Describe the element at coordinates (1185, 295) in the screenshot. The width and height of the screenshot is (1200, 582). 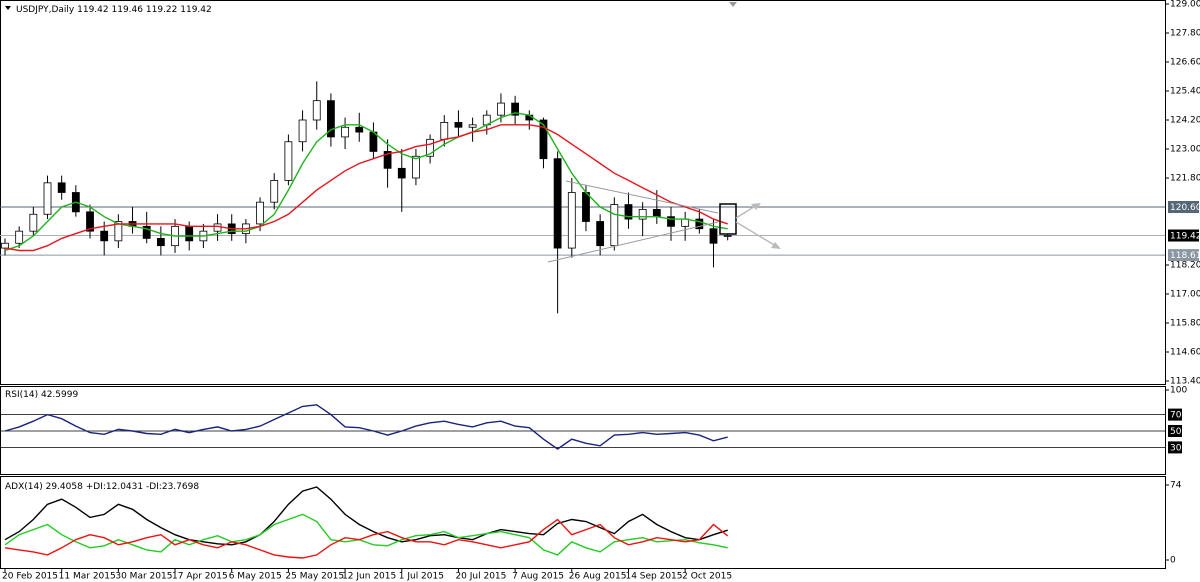
I see `y-tick-label: 117.00` at that location.